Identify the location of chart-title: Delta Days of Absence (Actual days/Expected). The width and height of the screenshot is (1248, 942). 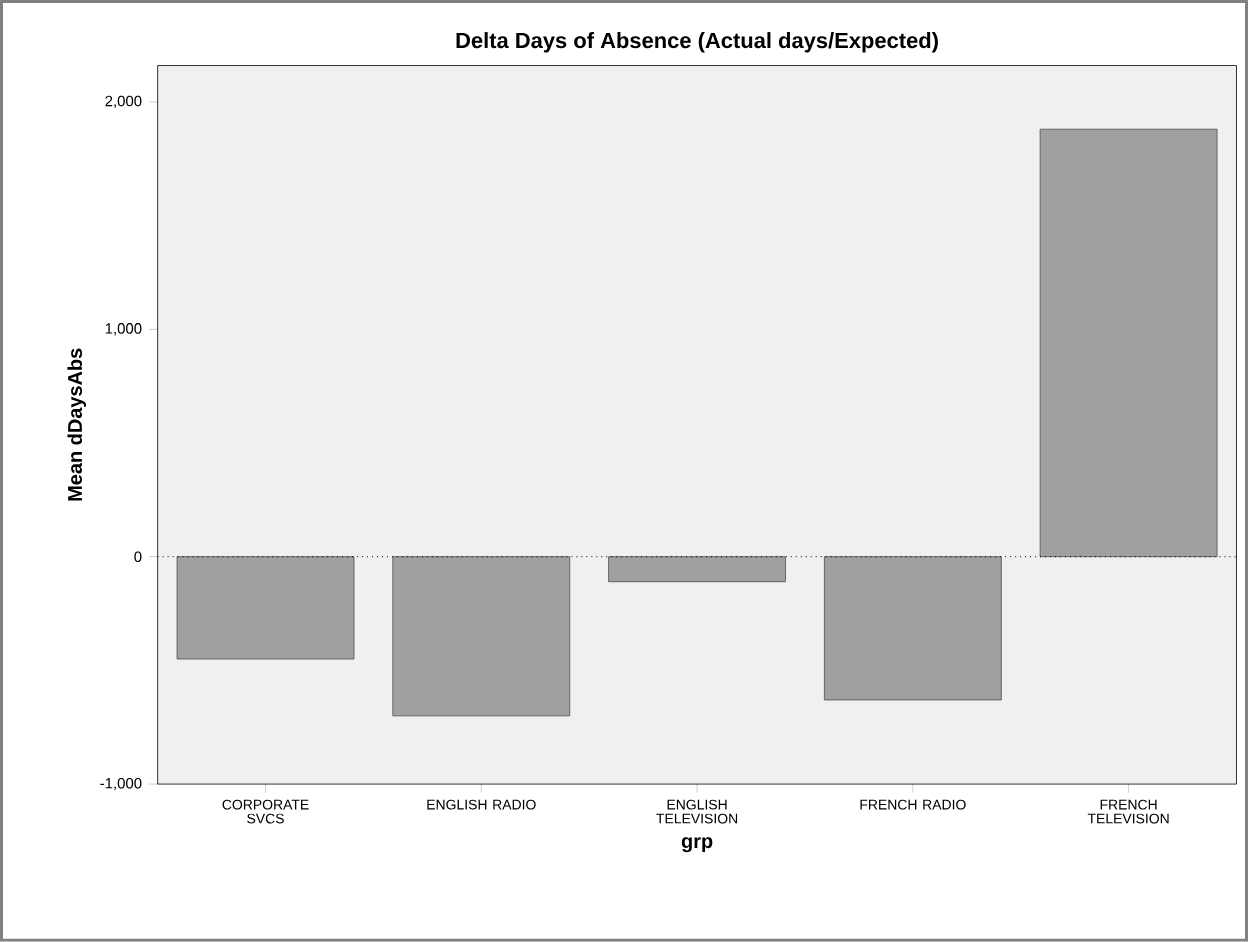
(697, 42).